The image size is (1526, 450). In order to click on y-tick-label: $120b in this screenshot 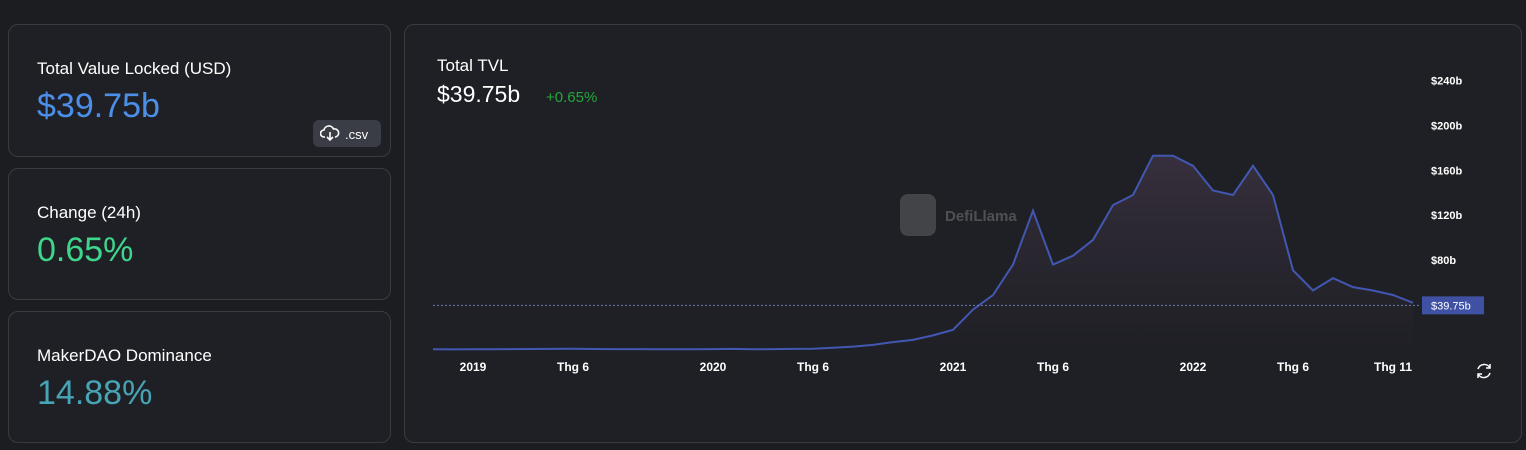, I will do `click(1446, 216)`.